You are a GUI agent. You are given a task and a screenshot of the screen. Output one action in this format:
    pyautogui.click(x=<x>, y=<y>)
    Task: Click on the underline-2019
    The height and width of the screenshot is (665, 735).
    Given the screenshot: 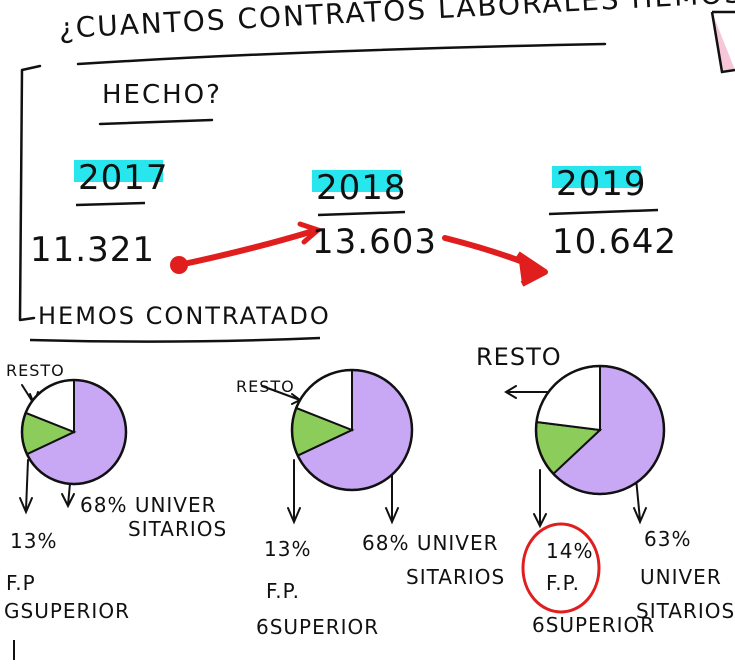 What is the action you would take?
    pyautogui.click(x=603, y=212)
    